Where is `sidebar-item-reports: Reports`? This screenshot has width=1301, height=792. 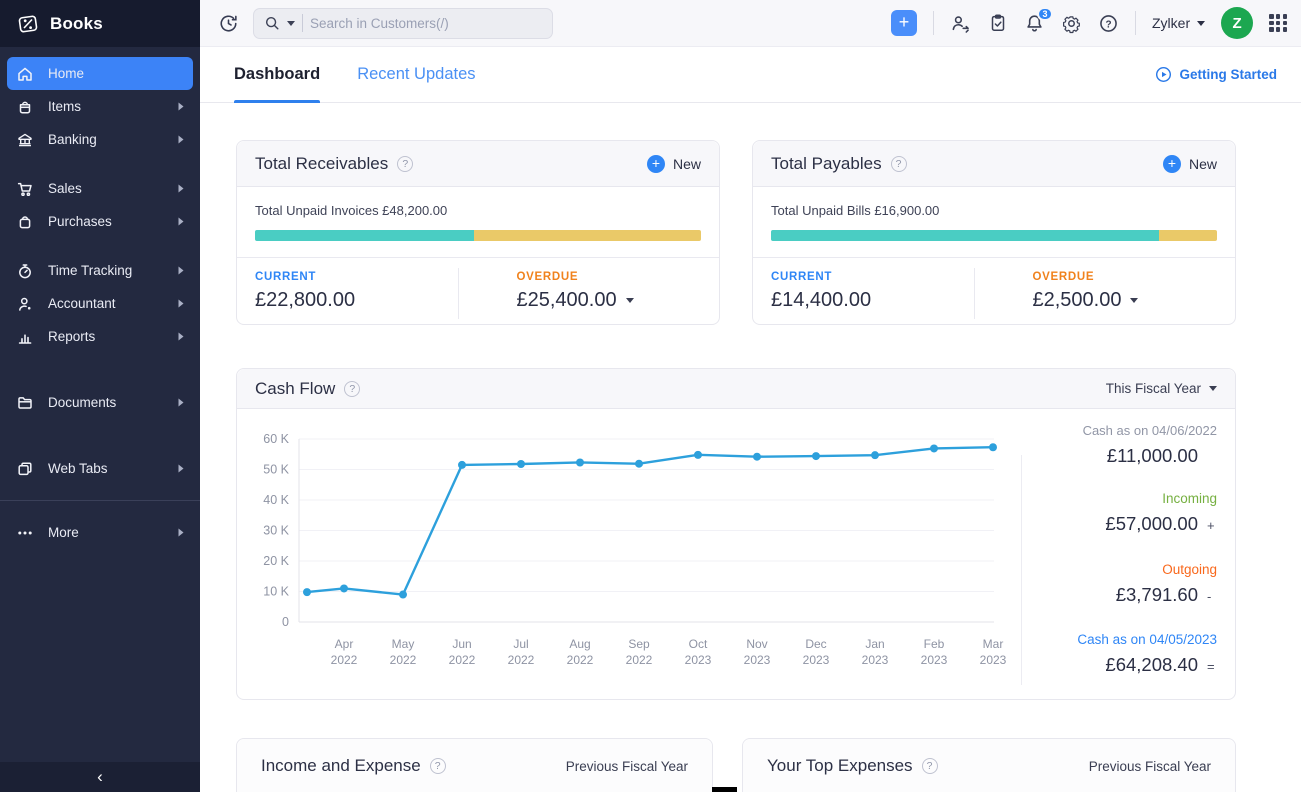
sidebar-item-reports: Reports is located at coordinates (100, 336).